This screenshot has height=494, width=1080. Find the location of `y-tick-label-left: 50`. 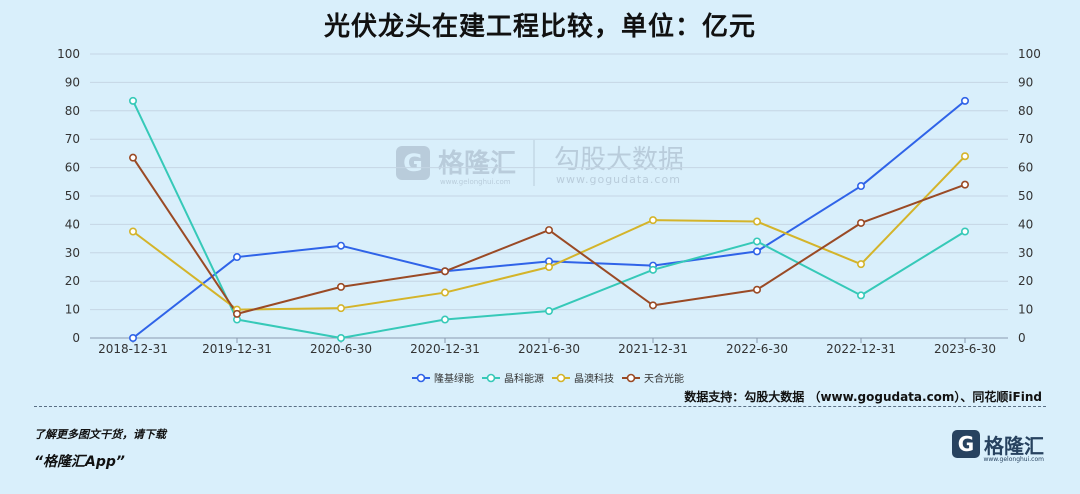

y-tick-label-left: 50 is located at coordinates (72, 196).